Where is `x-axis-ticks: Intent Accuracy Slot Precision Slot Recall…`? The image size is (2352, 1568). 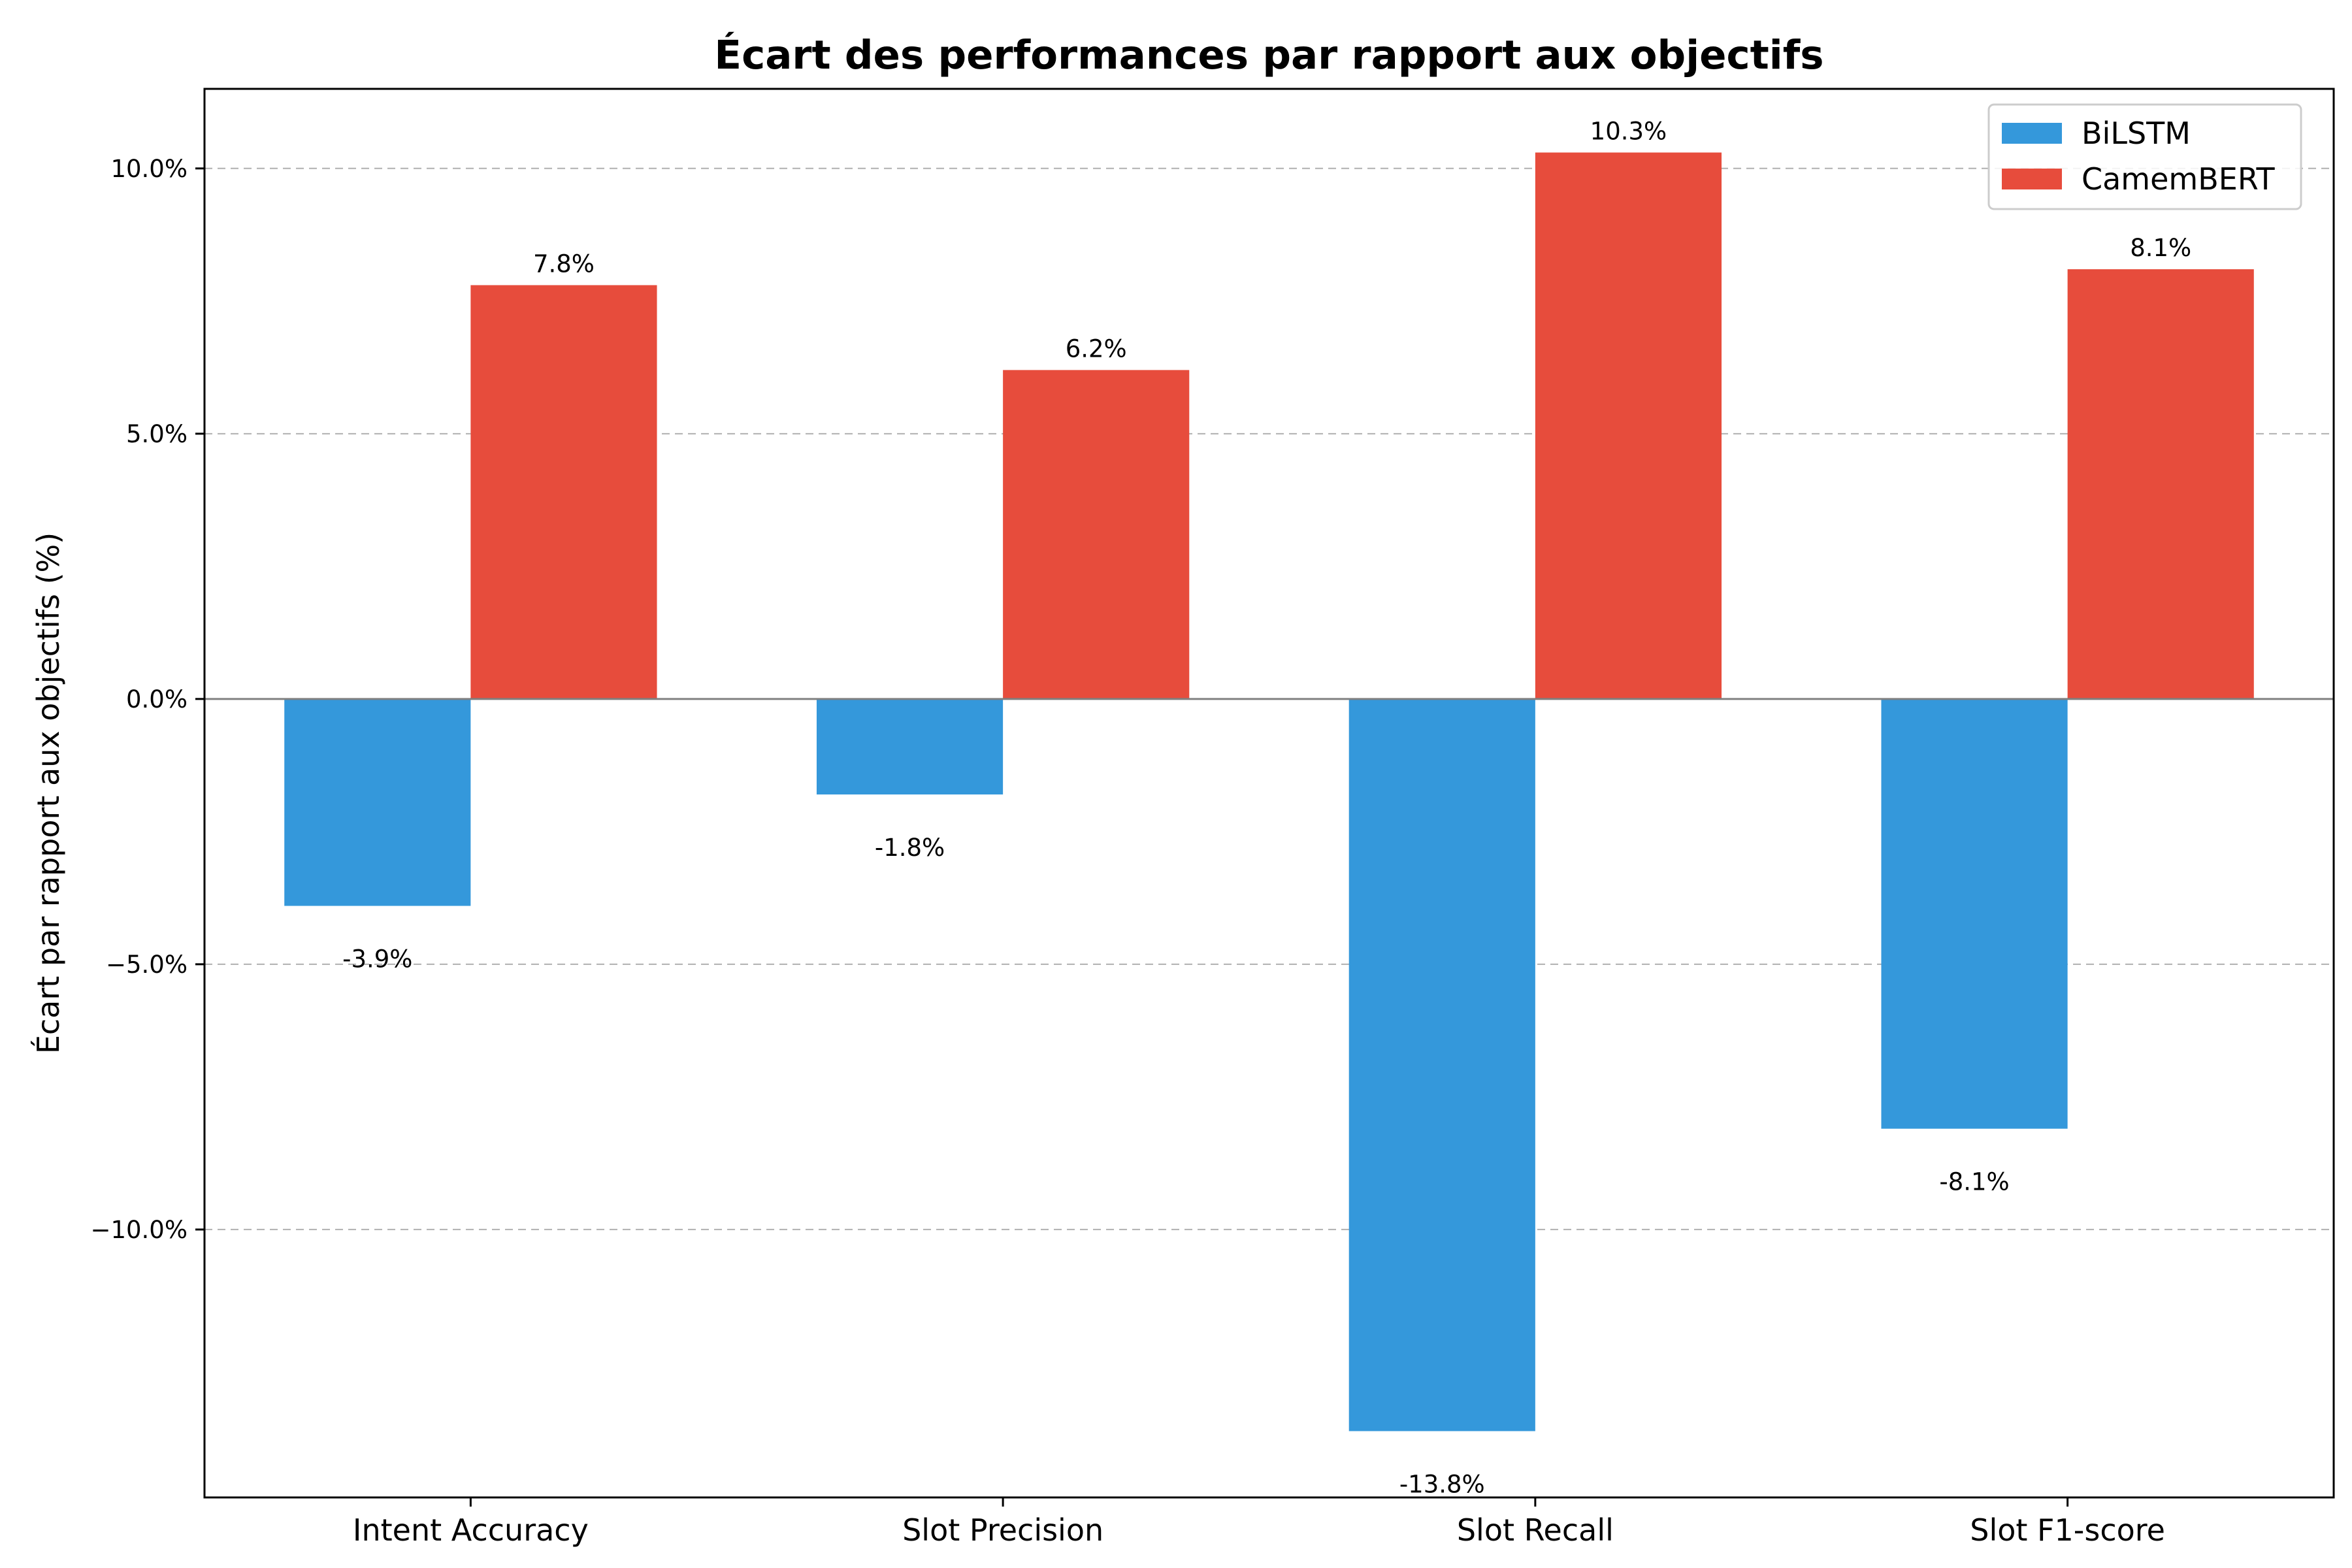 x-axis-ticks: Intent Accuracy Slot Precision Slot Recall… is located at coordinates (1259, 1522).